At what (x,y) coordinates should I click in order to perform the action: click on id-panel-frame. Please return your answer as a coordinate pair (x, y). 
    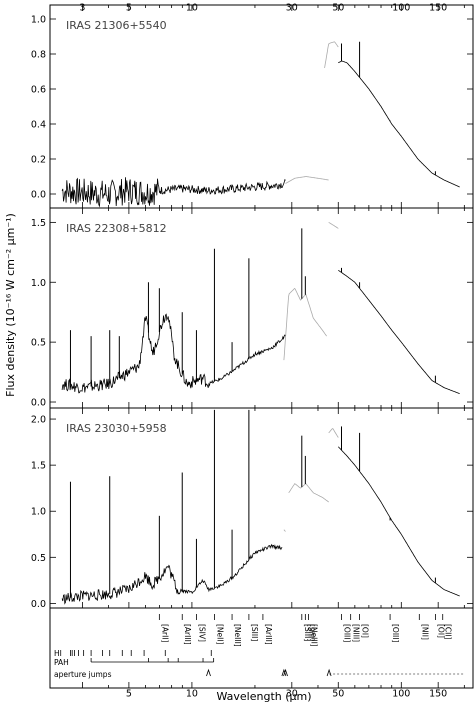
    Looking at the image, I should click on (261, 648).